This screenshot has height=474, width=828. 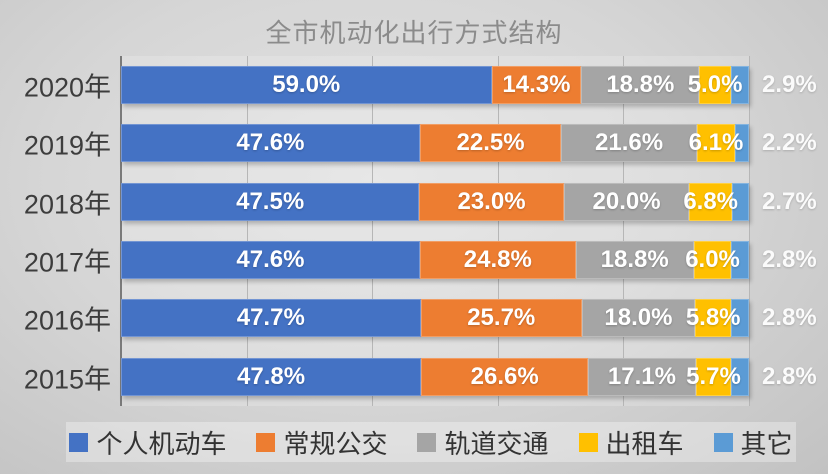 I want to click on value-label: 17.1%, so click(x=641, y=376).